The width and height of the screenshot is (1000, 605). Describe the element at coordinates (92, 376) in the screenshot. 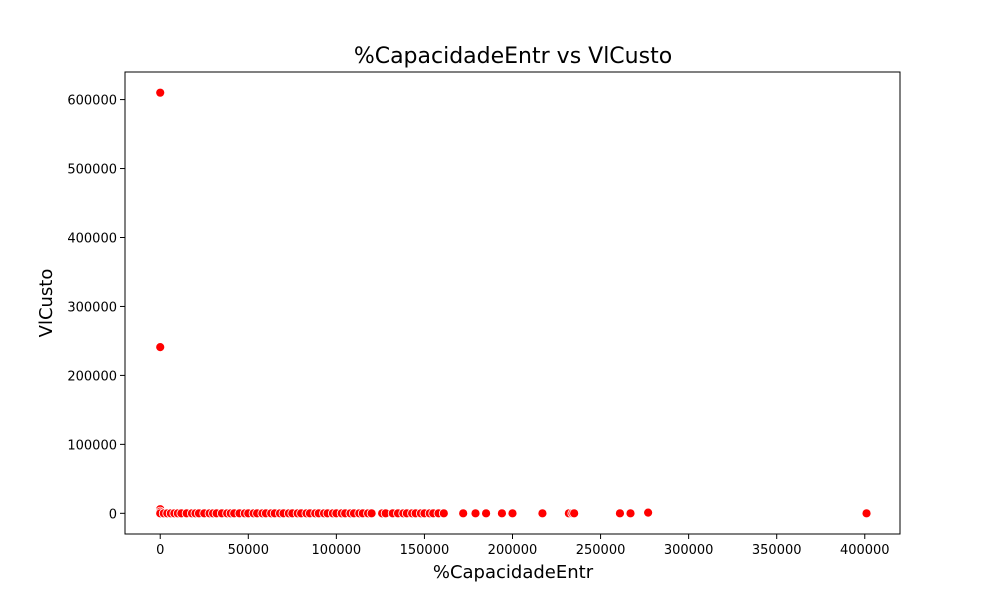

I see `y-tick-label: 200000` at that location.